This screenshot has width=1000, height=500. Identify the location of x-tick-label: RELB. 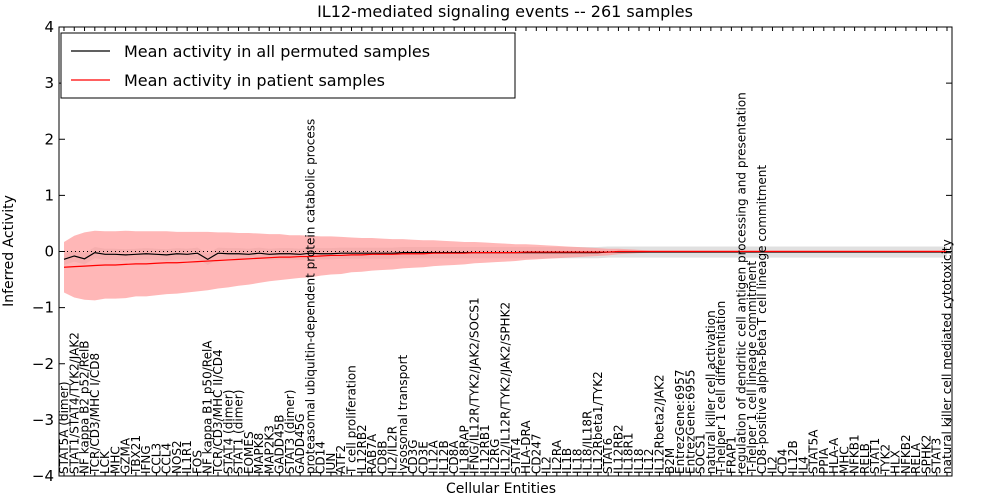
(865, 458).